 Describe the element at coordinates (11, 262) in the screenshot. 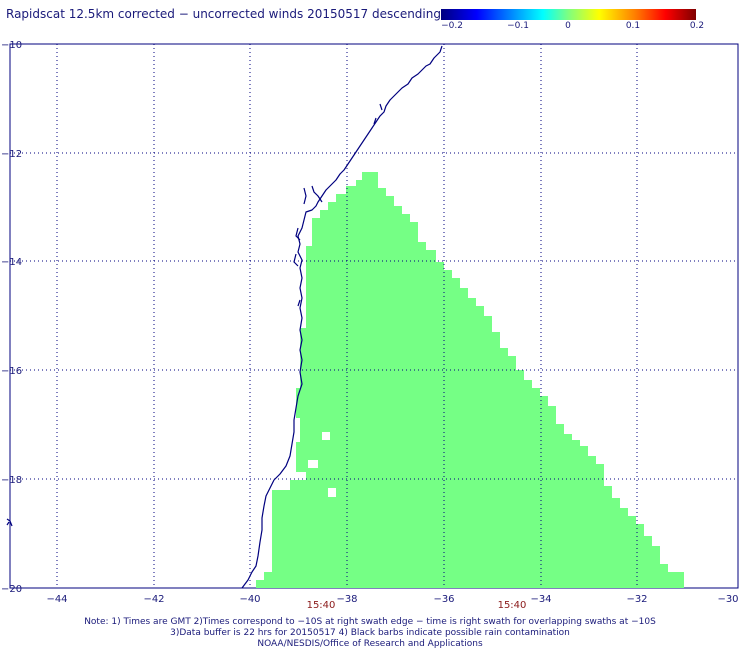

I see `lat-label: −14` at that location.